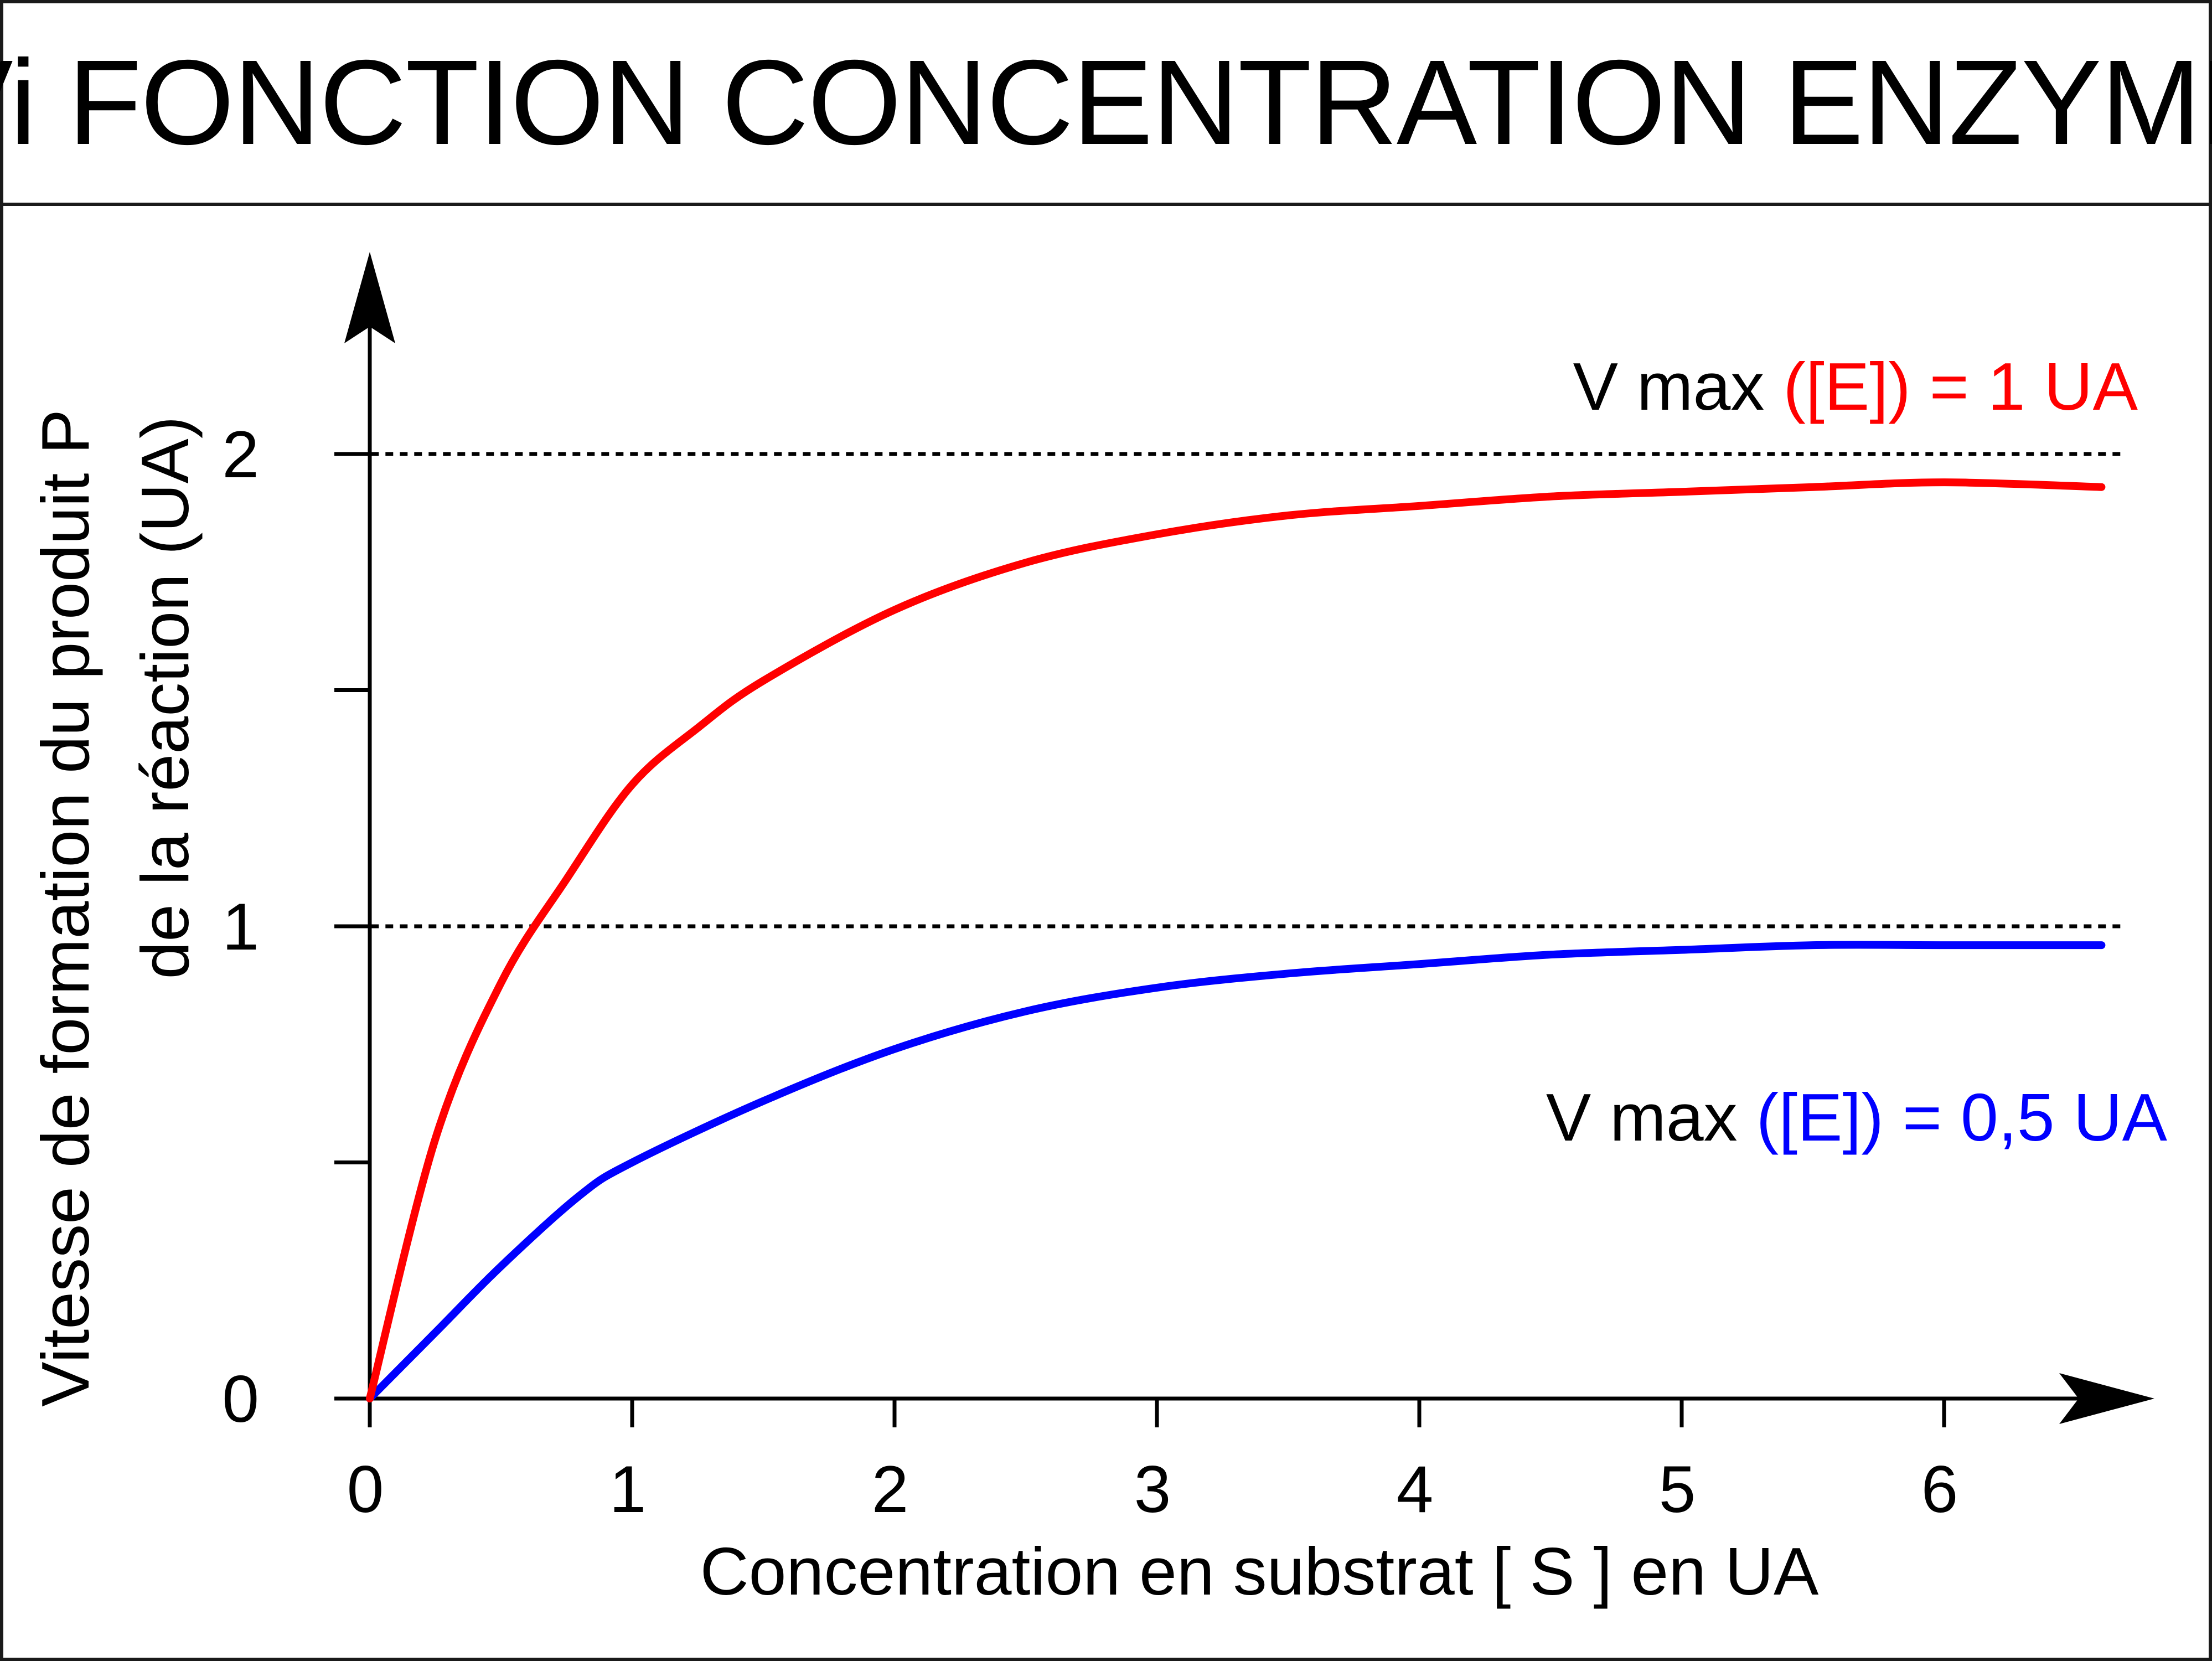 The height and width of the screenshot is (1661, 2212). What do you see at coordinates (1939, 1489) in the screenshot?
I see `x-tick-label: 6` at bounding box center [1939, 1489].